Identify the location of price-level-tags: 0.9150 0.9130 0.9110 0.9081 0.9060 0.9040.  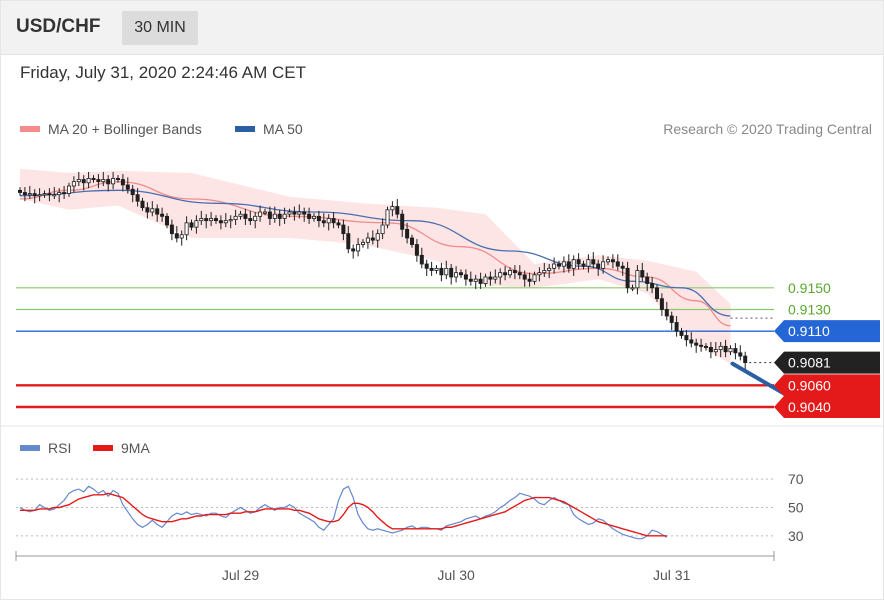
(827, 349).